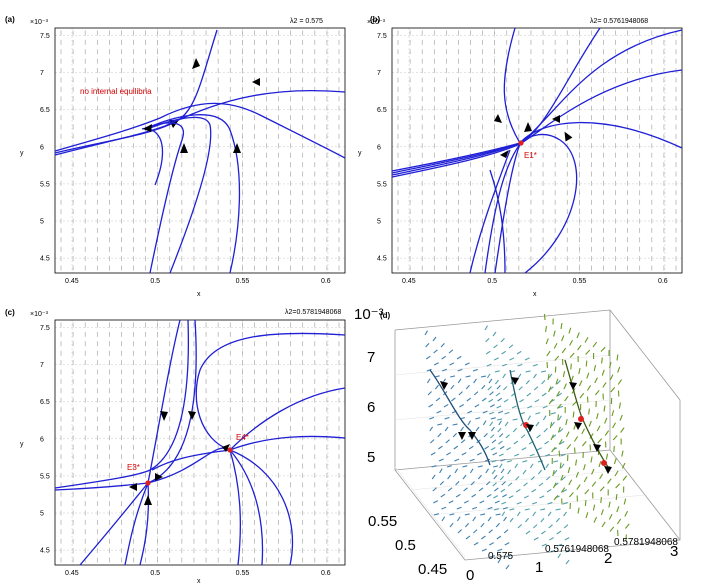 Image resolution: width=723 pixels, height=586 pixels. I want to click on panel-c-ylabel: y, so click(22, 444).